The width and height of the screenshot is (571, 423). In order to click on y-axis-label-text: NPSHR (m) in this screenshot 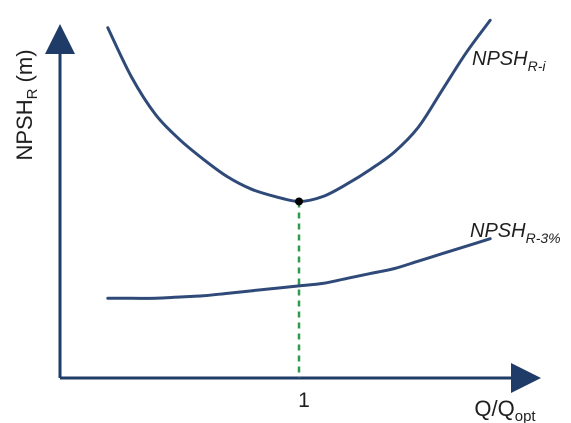, I will do `click(26, 104)`.